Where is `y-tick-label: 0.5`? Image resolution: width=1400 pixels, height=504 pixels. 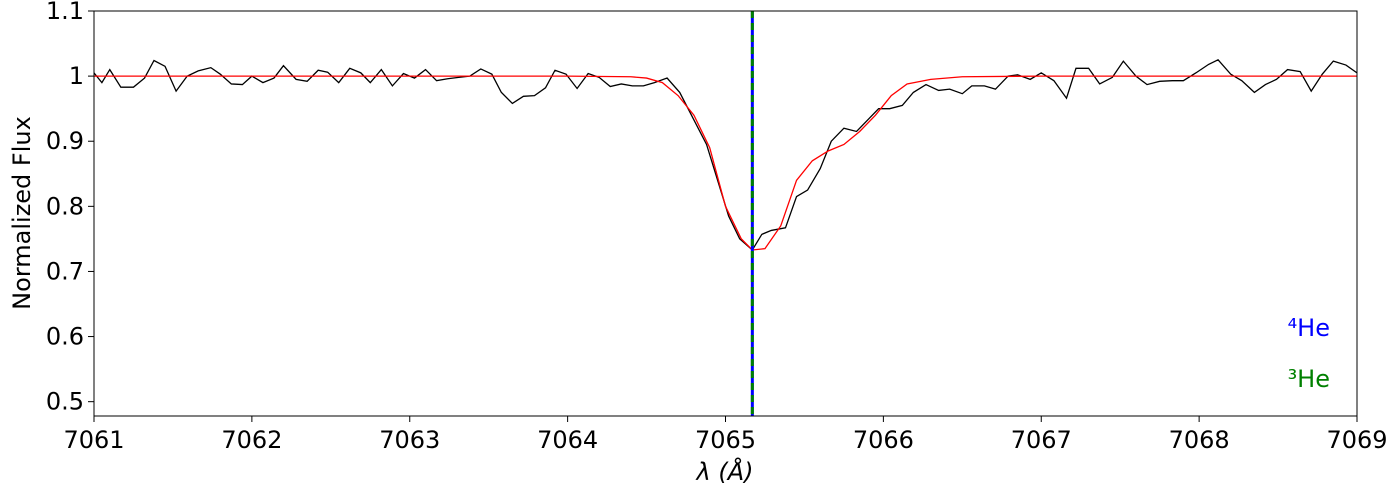
y-tick-label: 0.5 is located at coordinates (65, 402).